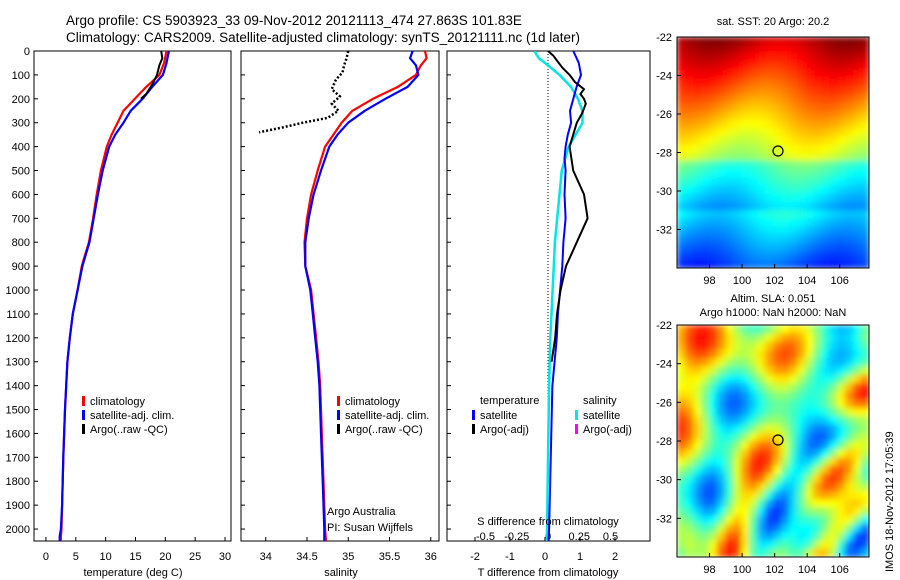 This screenshot has width=900, height=580. Describe the element at coordinates (18, 315) in the screenshot. I see `y-tick-label: 1100` at that location.